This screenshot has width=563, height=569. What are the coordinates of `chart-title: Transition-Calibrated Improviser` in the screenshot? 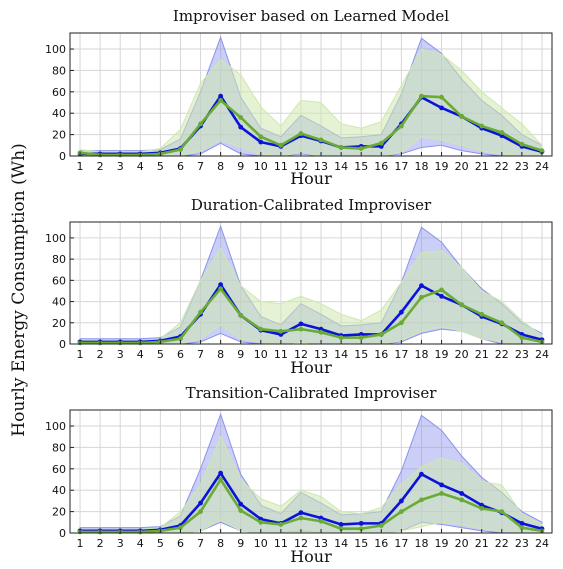 It's located at (312, 393).